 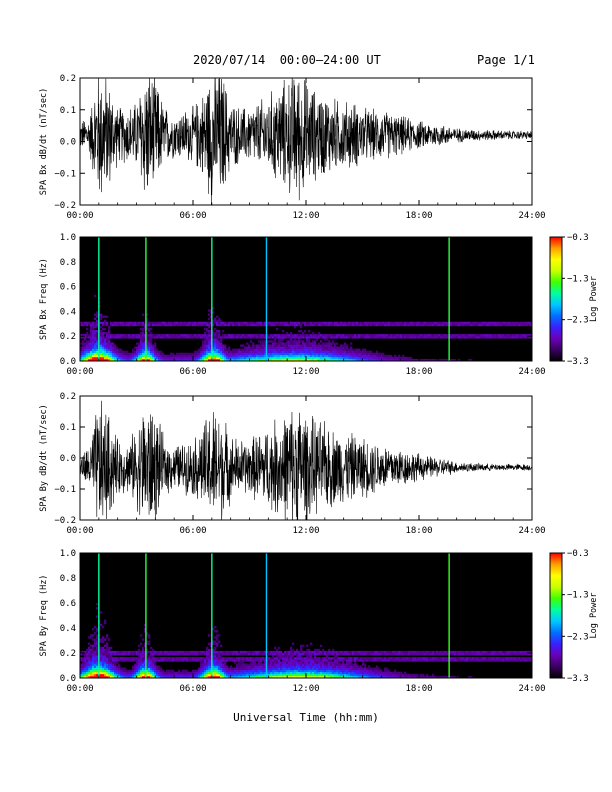 I want to click on x-tick-label: 12:00, so click(x=305, y=216).